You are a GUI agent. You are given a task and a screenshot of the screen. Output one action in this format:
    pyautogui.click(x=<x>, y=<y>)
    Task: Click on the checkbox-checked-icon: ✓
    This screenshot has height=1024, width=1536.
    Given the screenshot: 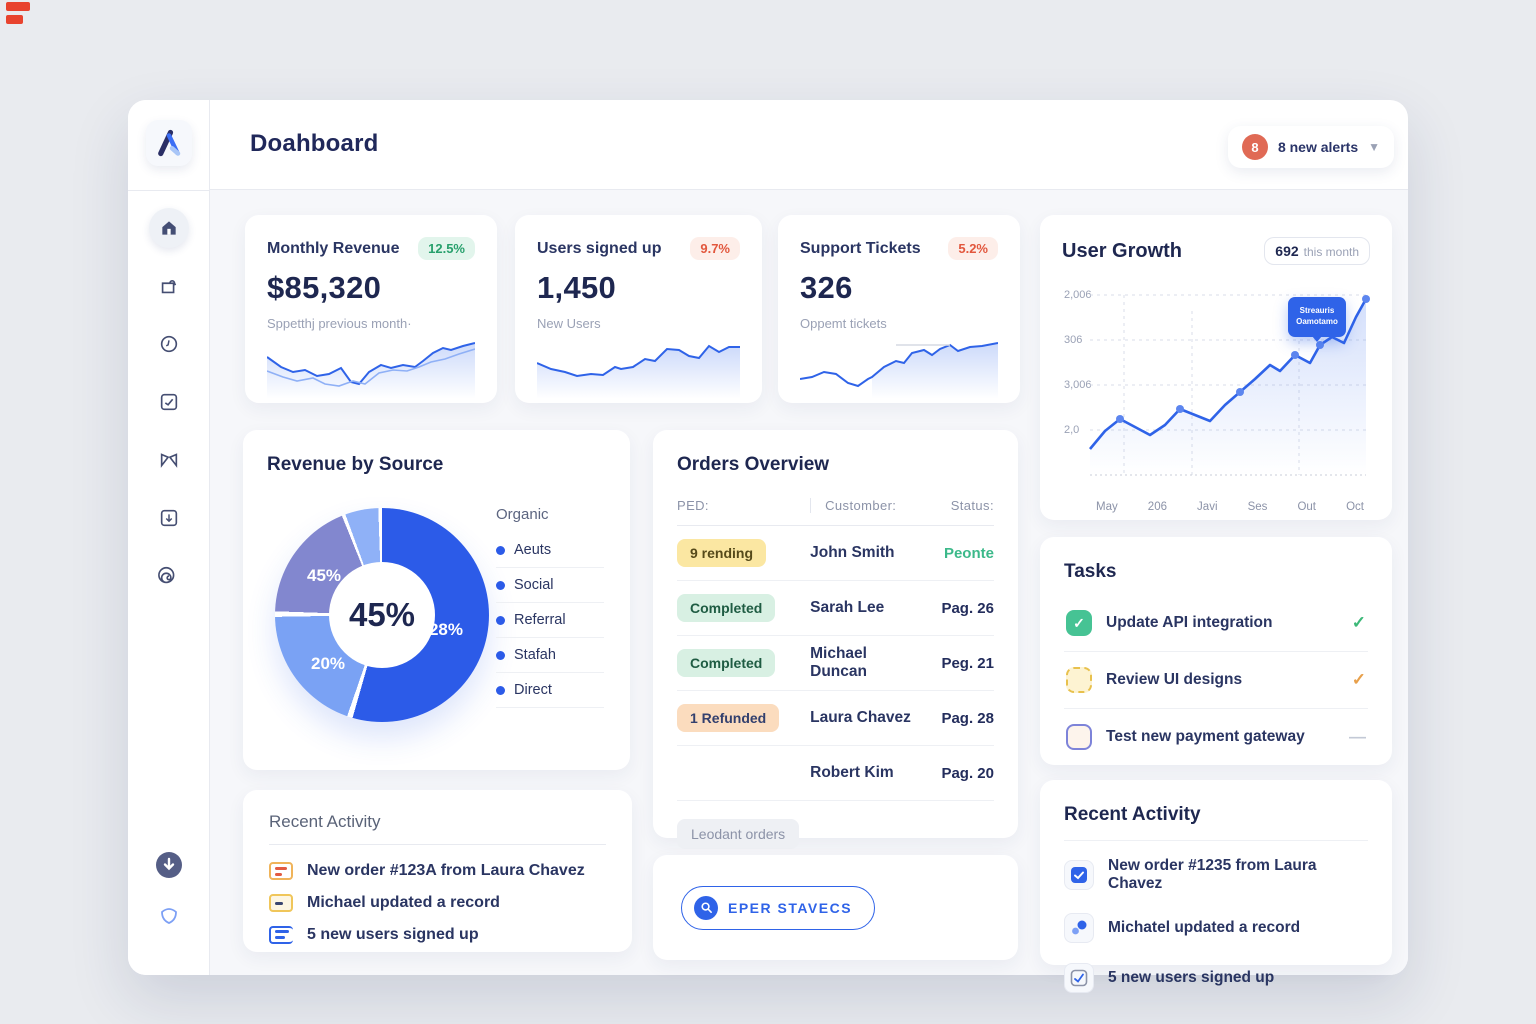 What is the action you would take?
    pyautogui.click(x=1079, y=623)
    